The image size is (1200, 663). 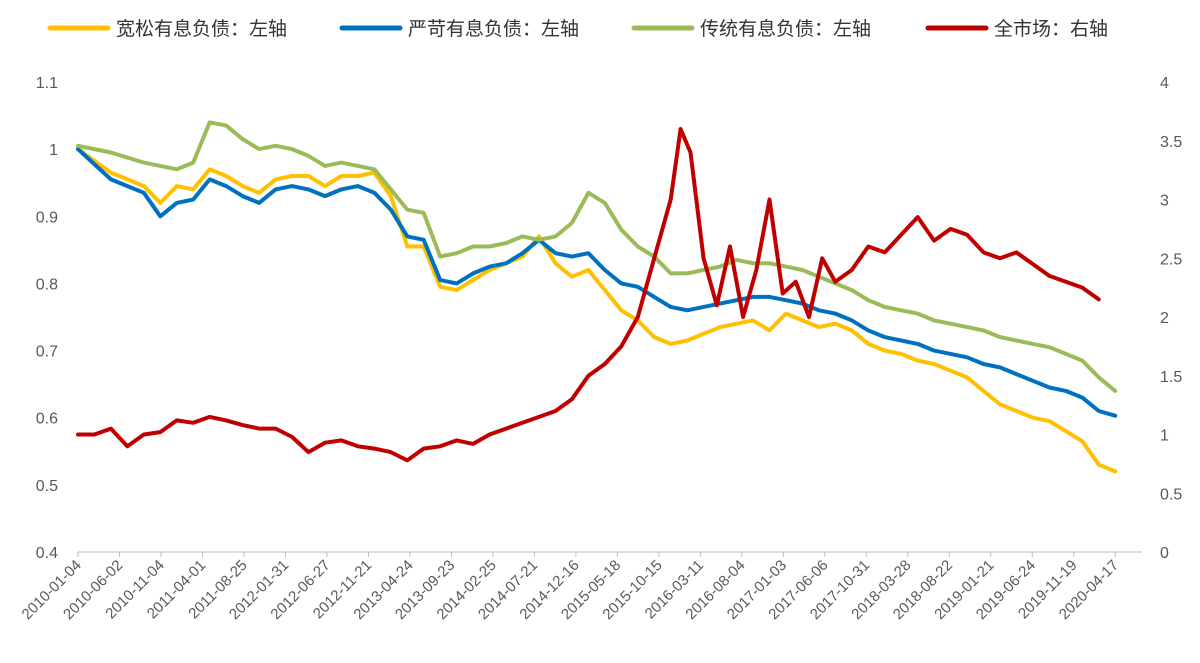 What do you see at coordinates (1164, 436) in the screenshot?
I see `y-right-tick-label: 1` at bounding box center [1164, 436].